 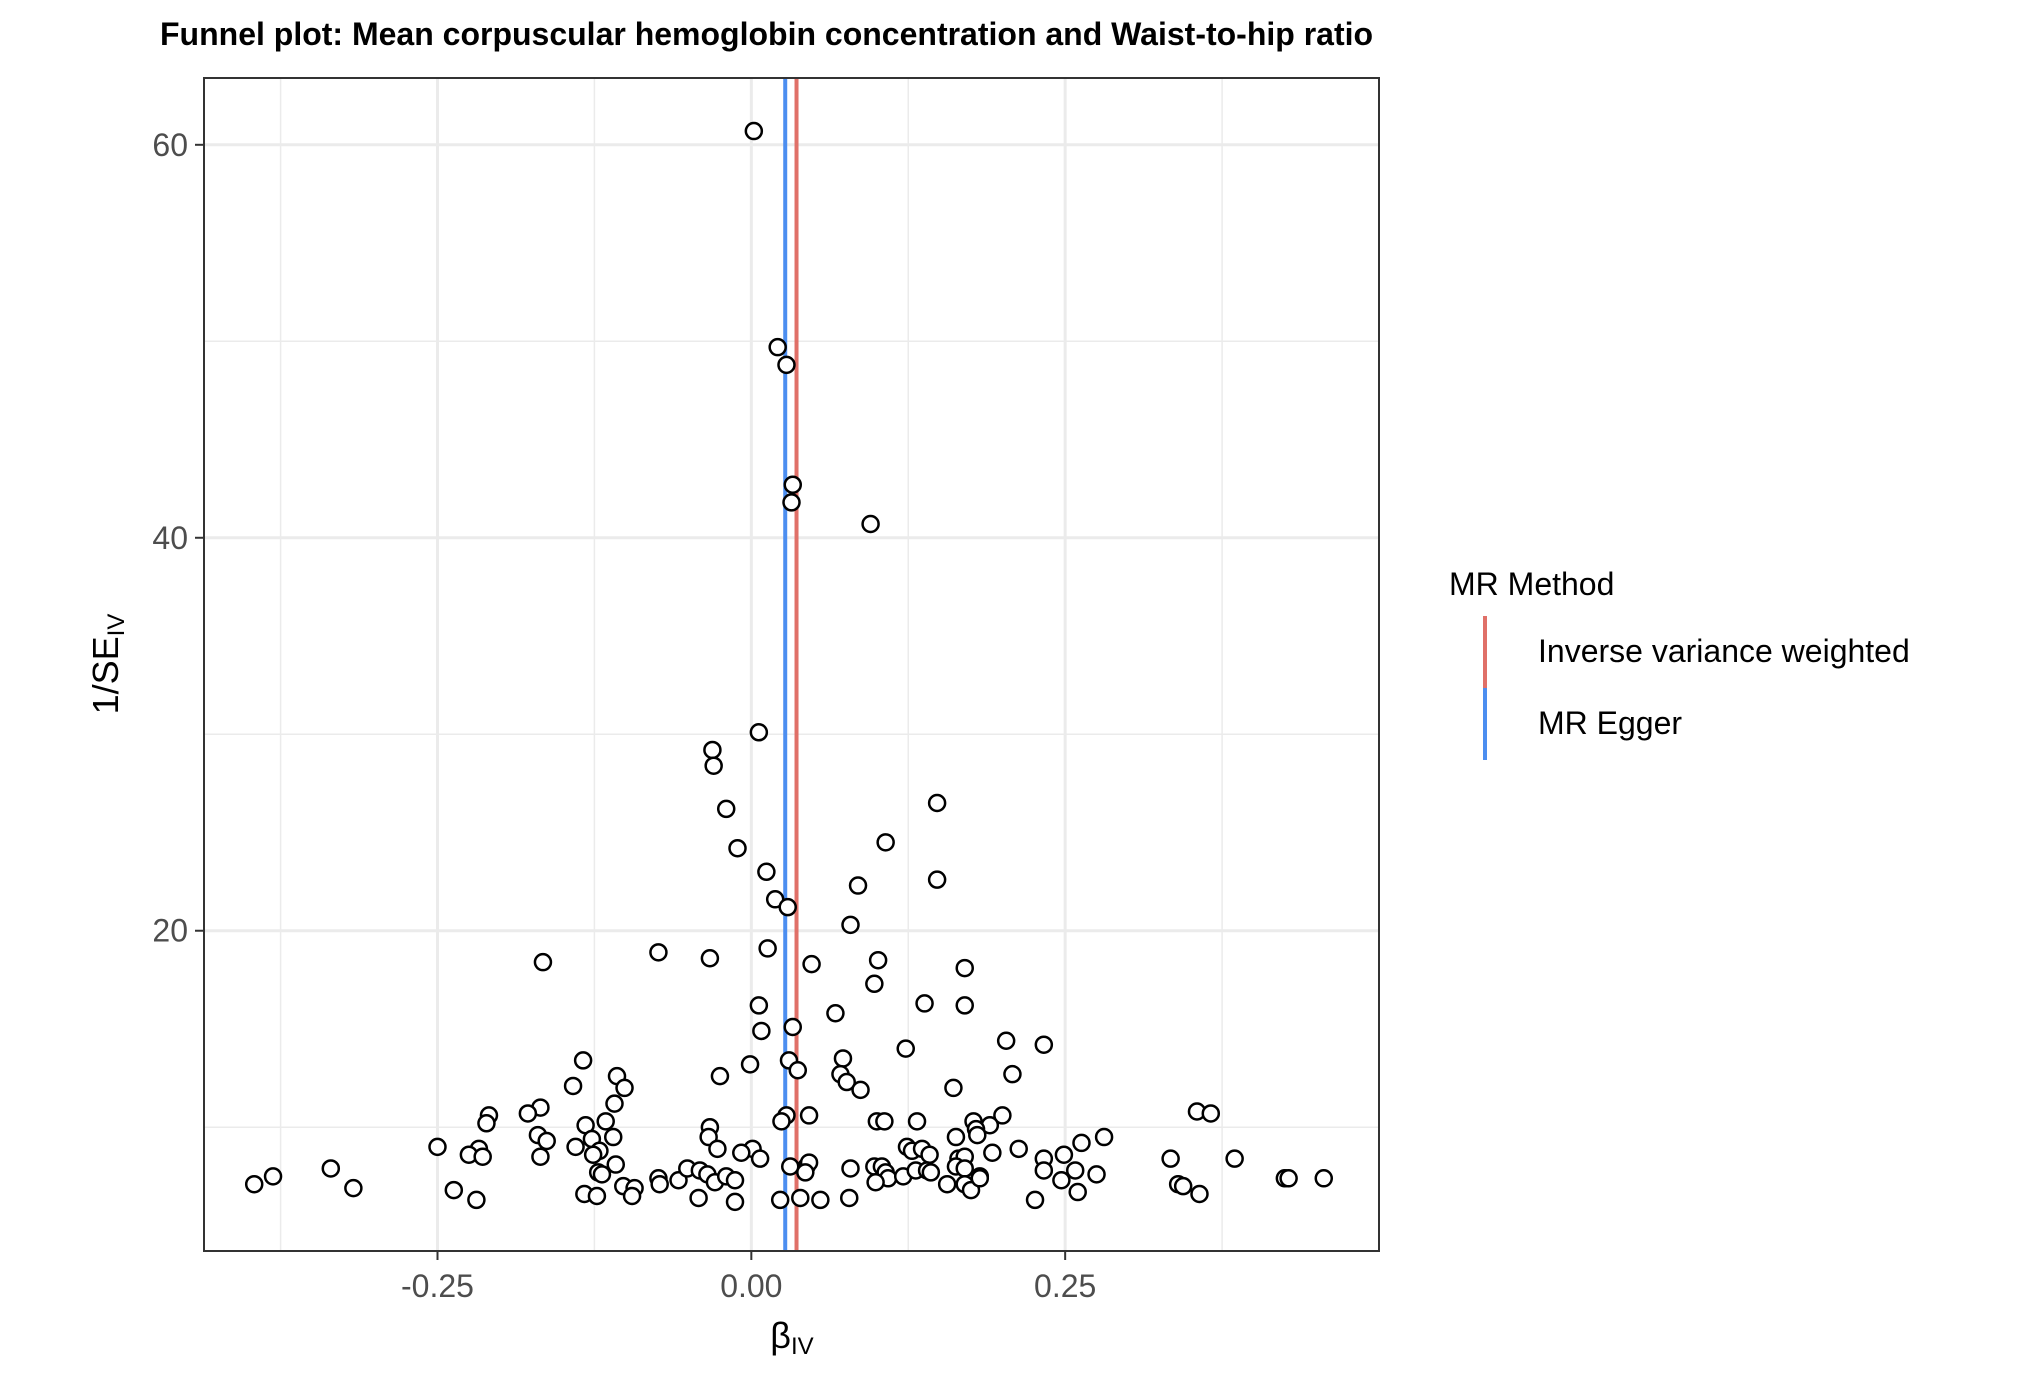 I want to click on x-tick-label: 0.00, so click(x=751, y=1286).